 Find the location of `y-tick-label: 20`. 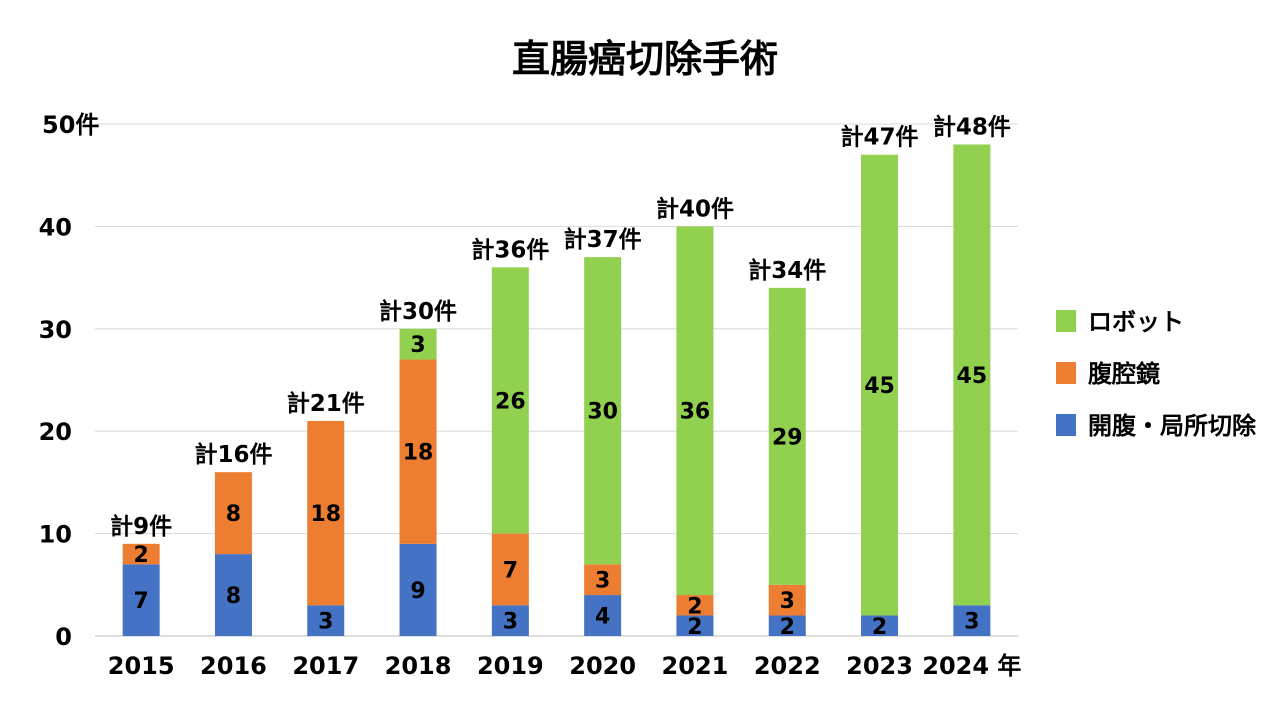

y-tick-label: 20 is located at coordinates (55, 432).